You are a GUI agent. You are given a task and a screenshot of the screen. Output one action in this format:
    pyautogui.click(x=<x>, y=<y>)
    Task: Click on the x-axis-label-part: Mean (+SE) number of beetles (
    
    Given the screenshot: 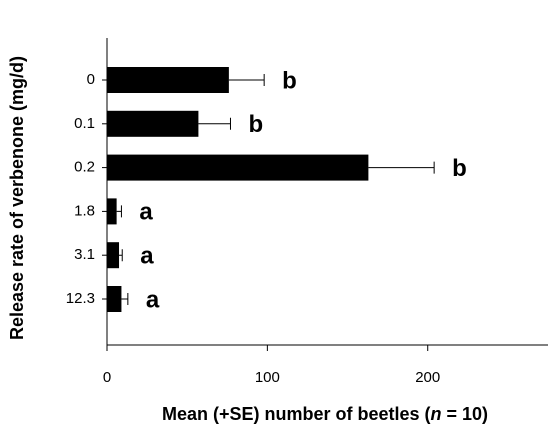 What is the action you would take?
    pyautogui.click(x=296, y=414)
    